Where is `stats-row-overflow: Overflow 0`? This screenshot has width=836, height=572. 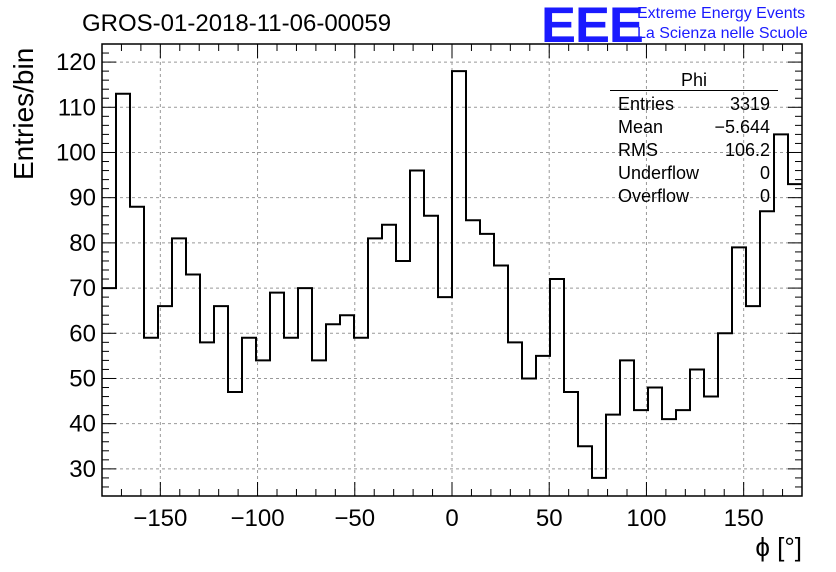
stats-row-overflow: Overflow 0 is located at coordinates (694, 196).